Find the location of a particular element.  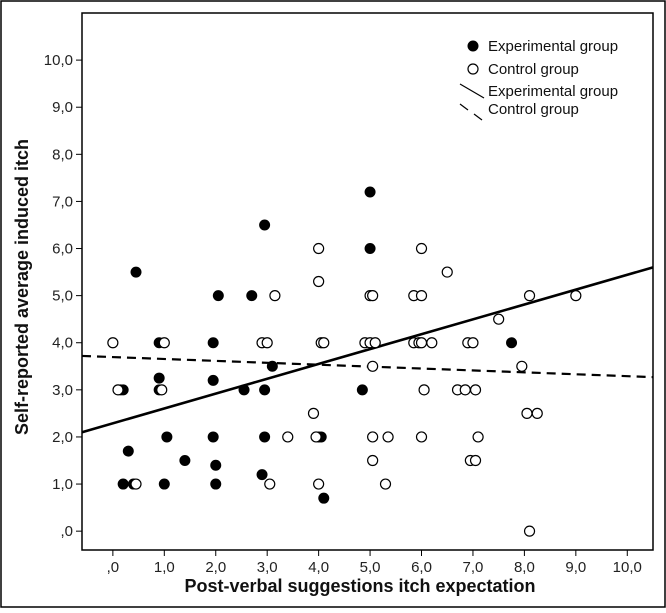

y-tick-label: 3,0 is located at coordinates (62, 390).